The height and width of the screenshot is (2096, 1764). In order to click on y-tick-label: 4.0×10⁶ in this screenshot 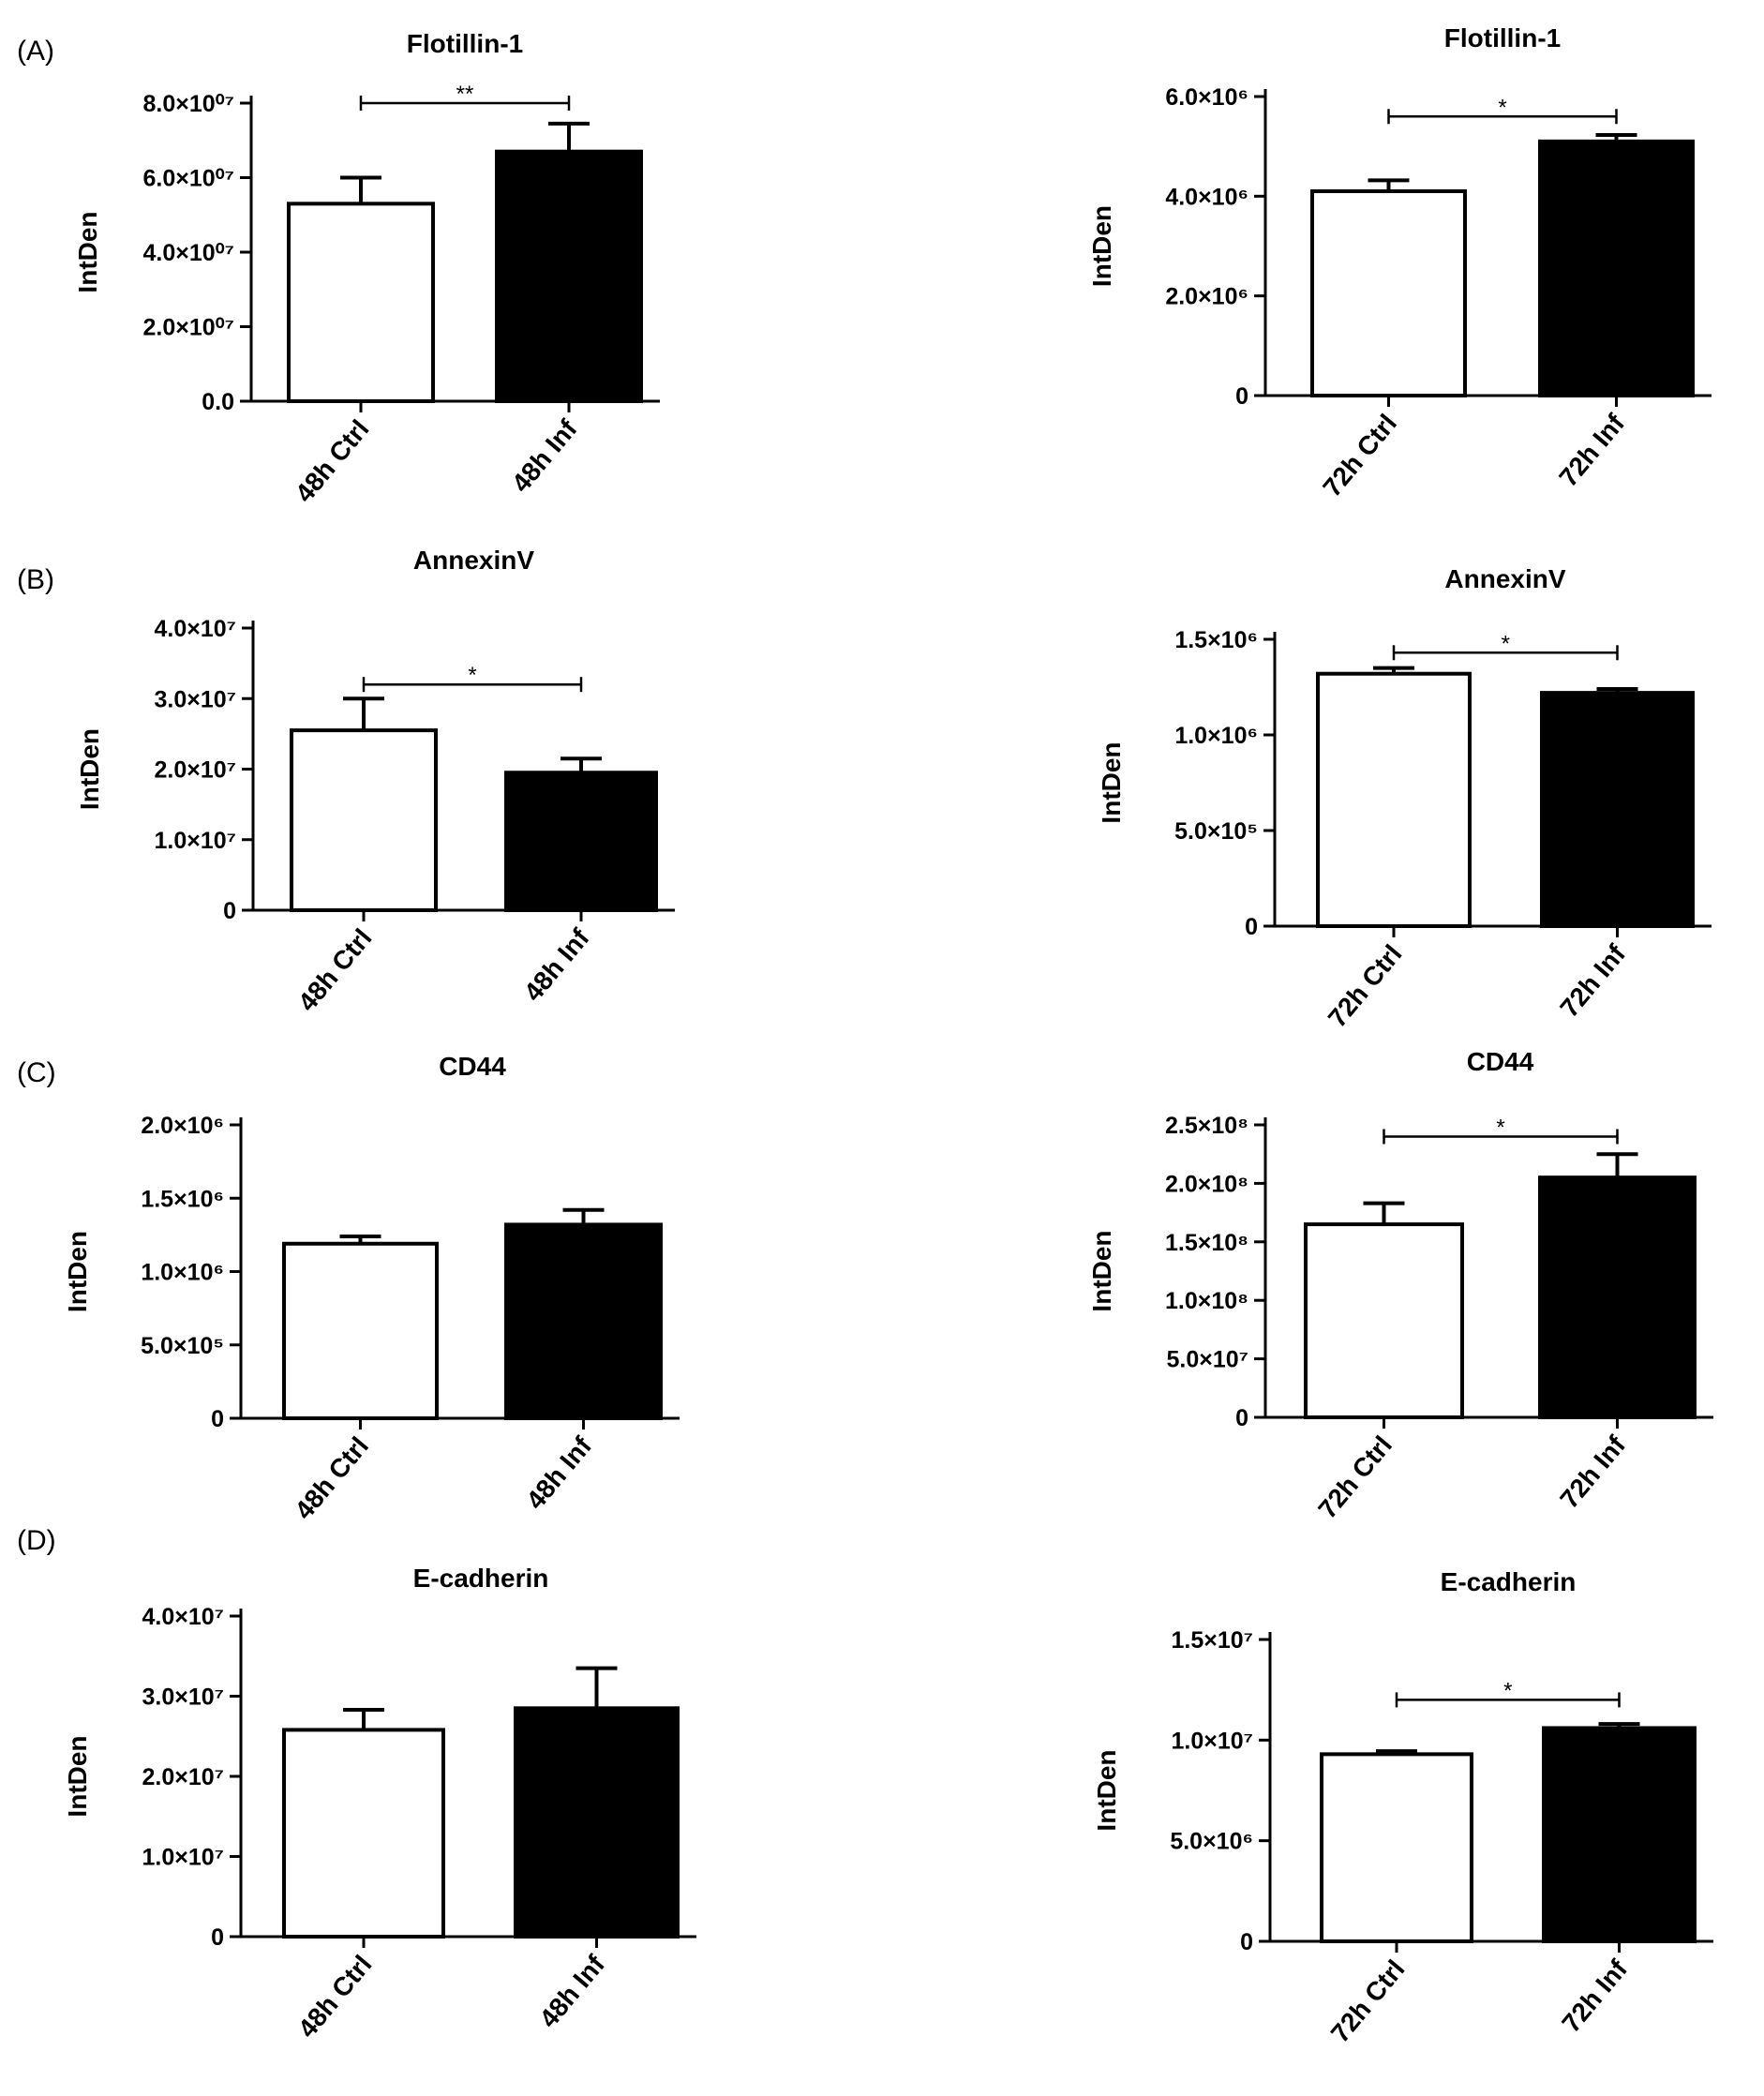, I will do `click(1206, 197)`.